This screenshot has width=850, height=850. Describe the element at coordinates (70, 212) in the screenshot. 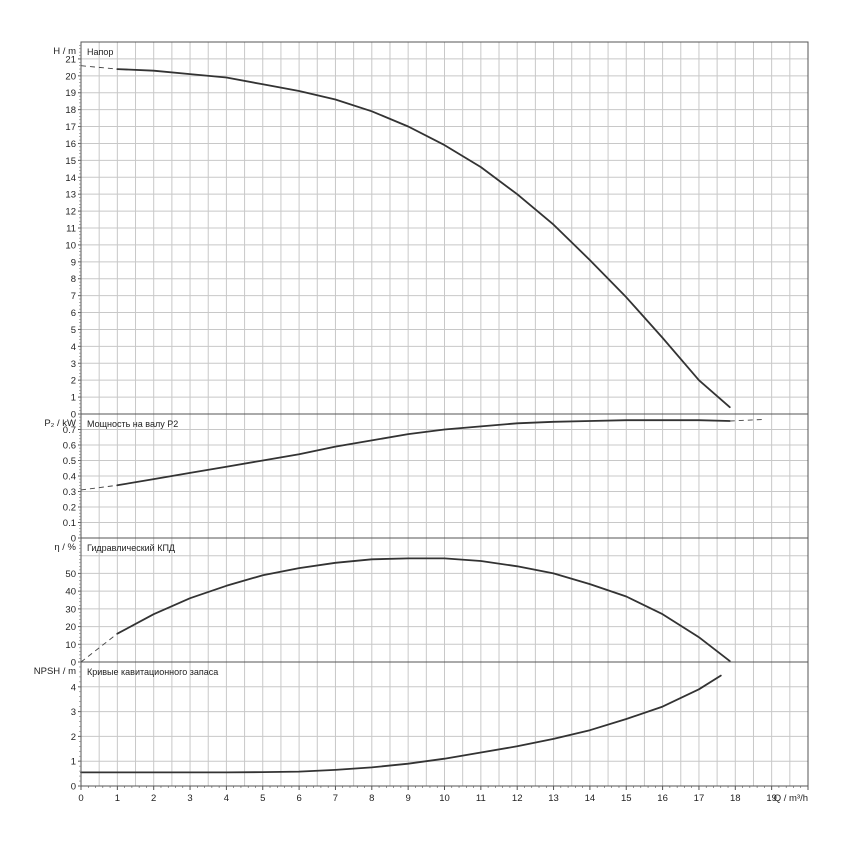

I see `y-tick-label-head: 12` at that location.